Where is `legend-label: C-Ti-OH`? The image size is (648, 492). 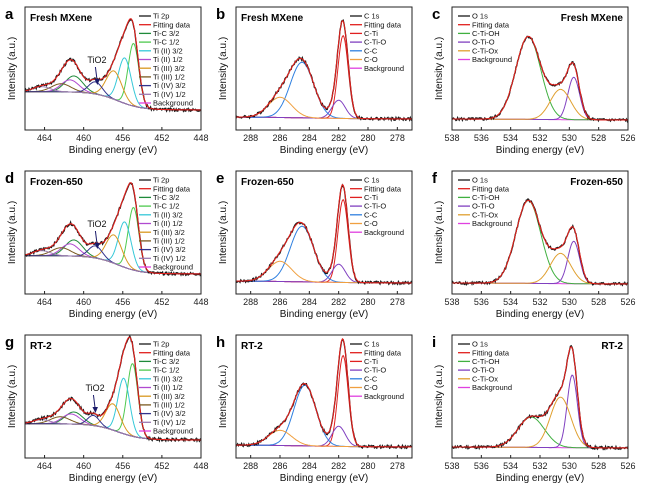 legend-label: C-Ti-OH is located at coordinates (486, 33).